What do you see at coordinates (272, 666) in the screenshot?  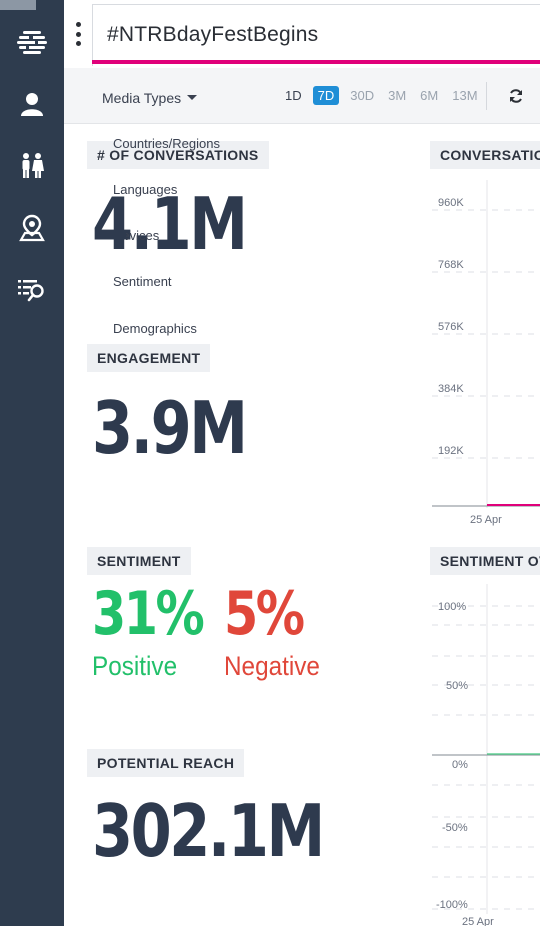 I see `negative-label: Negative` at bounding box center [272, 666].